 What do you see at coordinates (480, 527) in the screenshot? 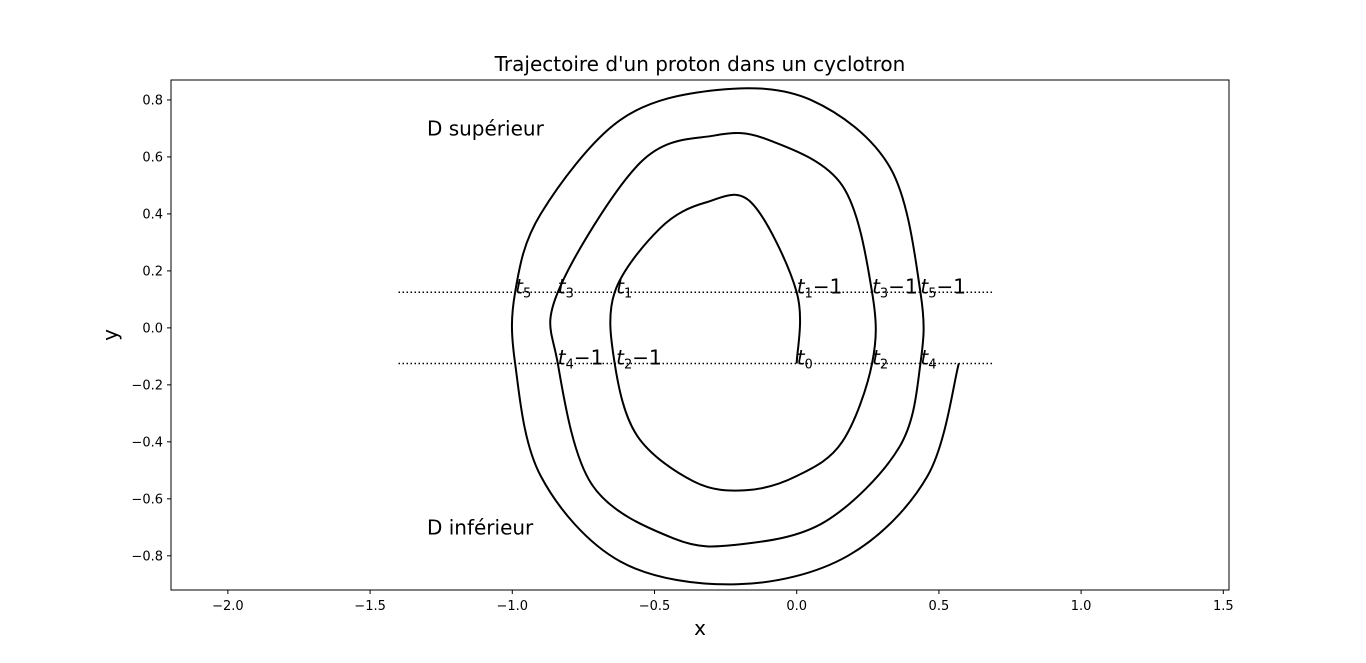
I see `region-annotation: D inférieur` at bounding box center [480, 527].